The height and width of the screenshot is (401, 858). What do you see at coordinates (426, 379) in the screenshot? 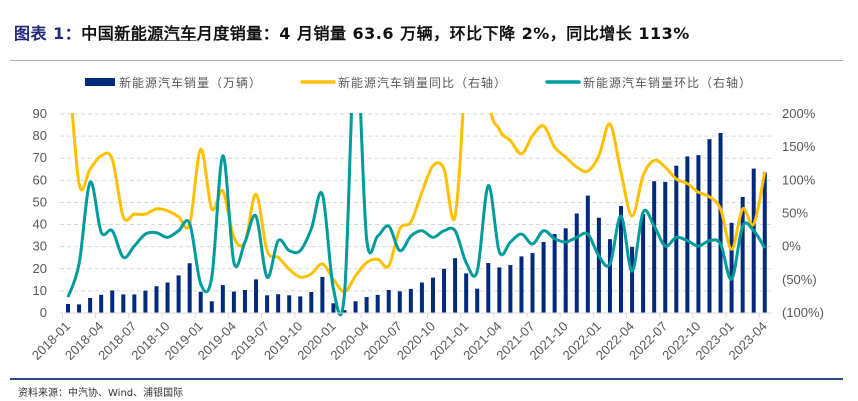
I see `divider-bottom` at bounding box center [426, 379].